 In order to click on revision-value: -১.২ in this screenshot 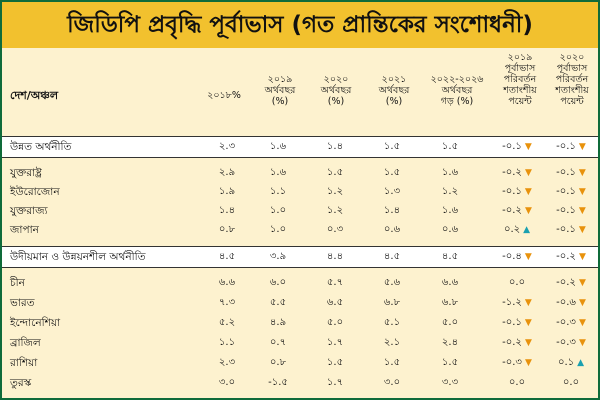, I will do `click(512, 302)`.